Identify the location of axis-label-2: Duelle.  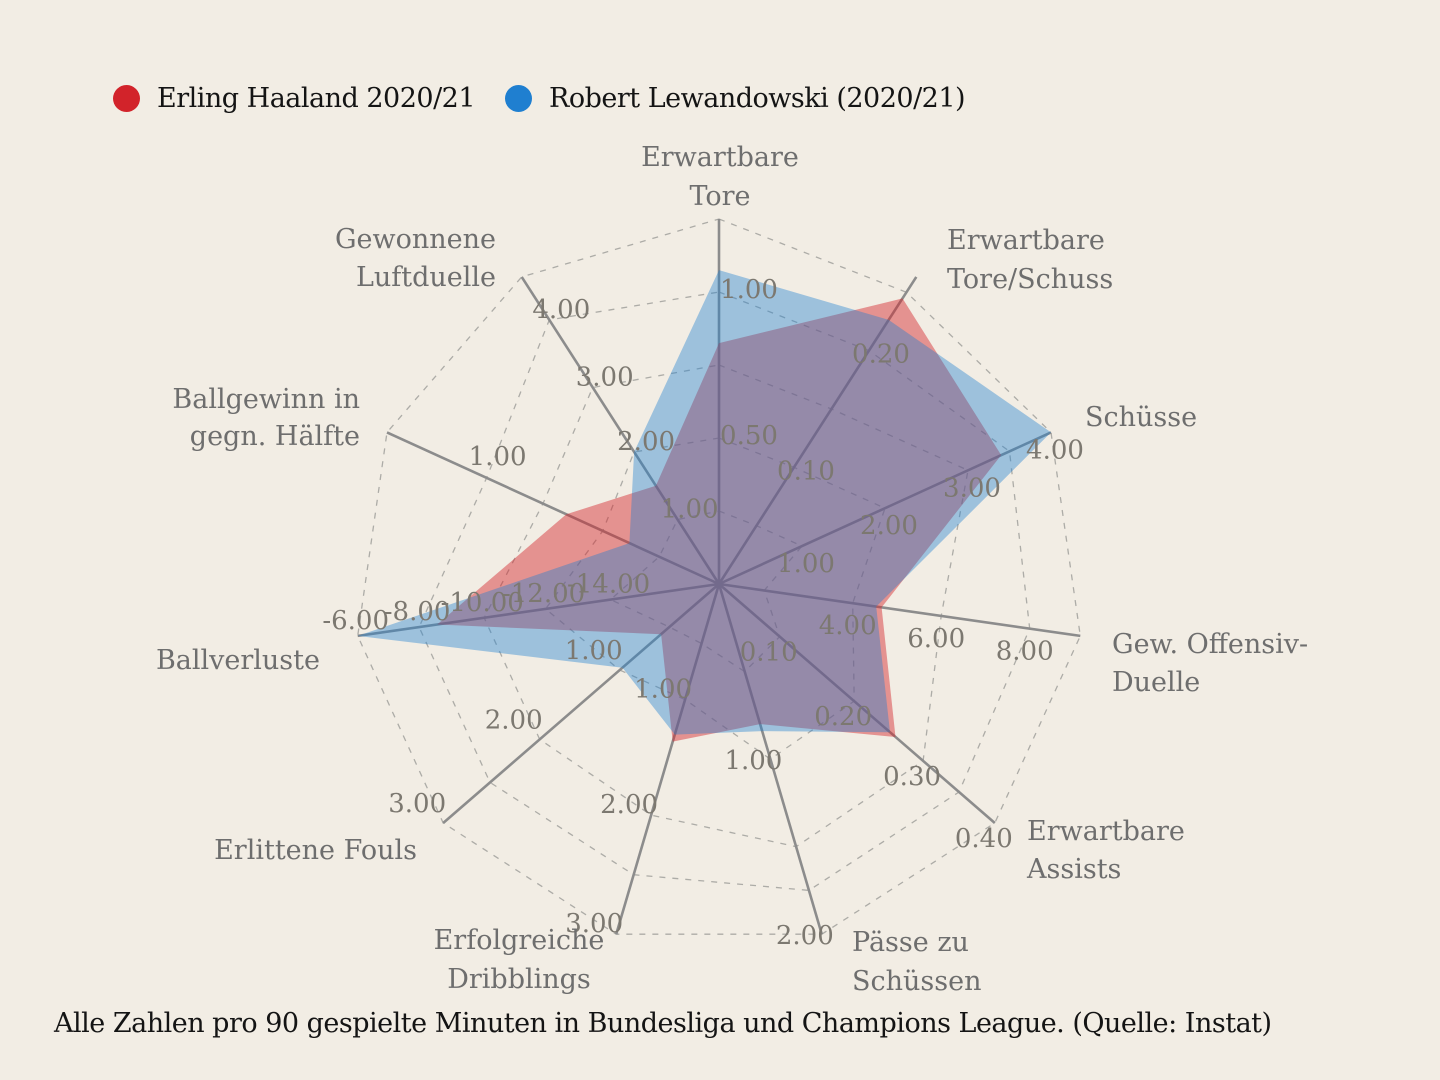
(1156, 682).